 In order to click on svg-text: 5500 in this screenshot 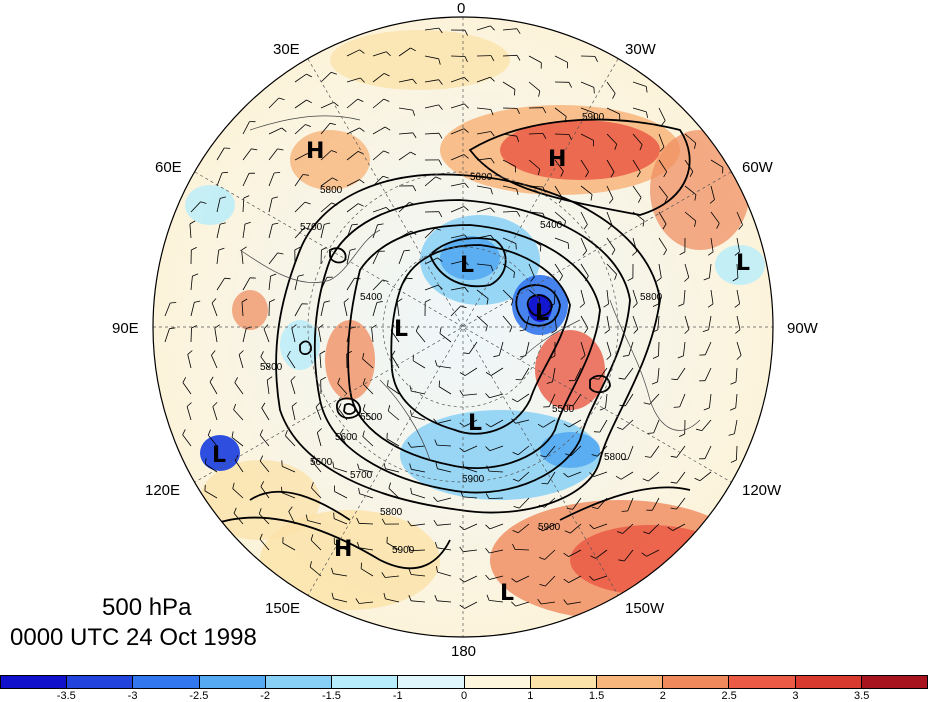, I will do `click(371, 417)`.